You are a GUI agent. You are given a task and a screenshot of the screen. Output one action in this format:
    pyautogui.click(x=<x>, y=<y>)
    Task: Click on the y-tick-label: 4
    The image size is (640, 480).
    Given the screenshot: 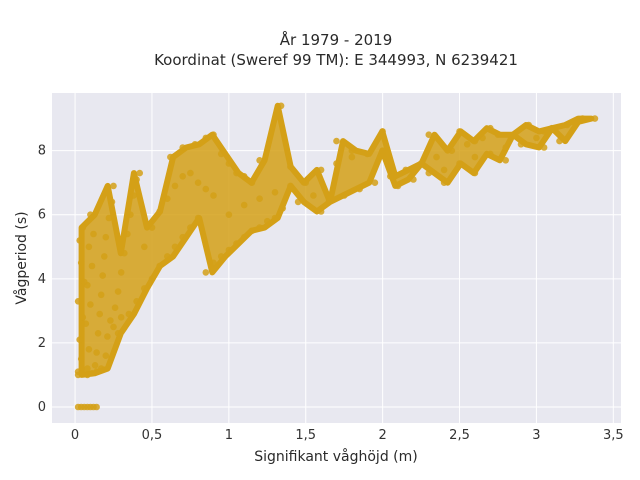 What is the action you would take?
    pyautogui.click(x=42, y=279)
    